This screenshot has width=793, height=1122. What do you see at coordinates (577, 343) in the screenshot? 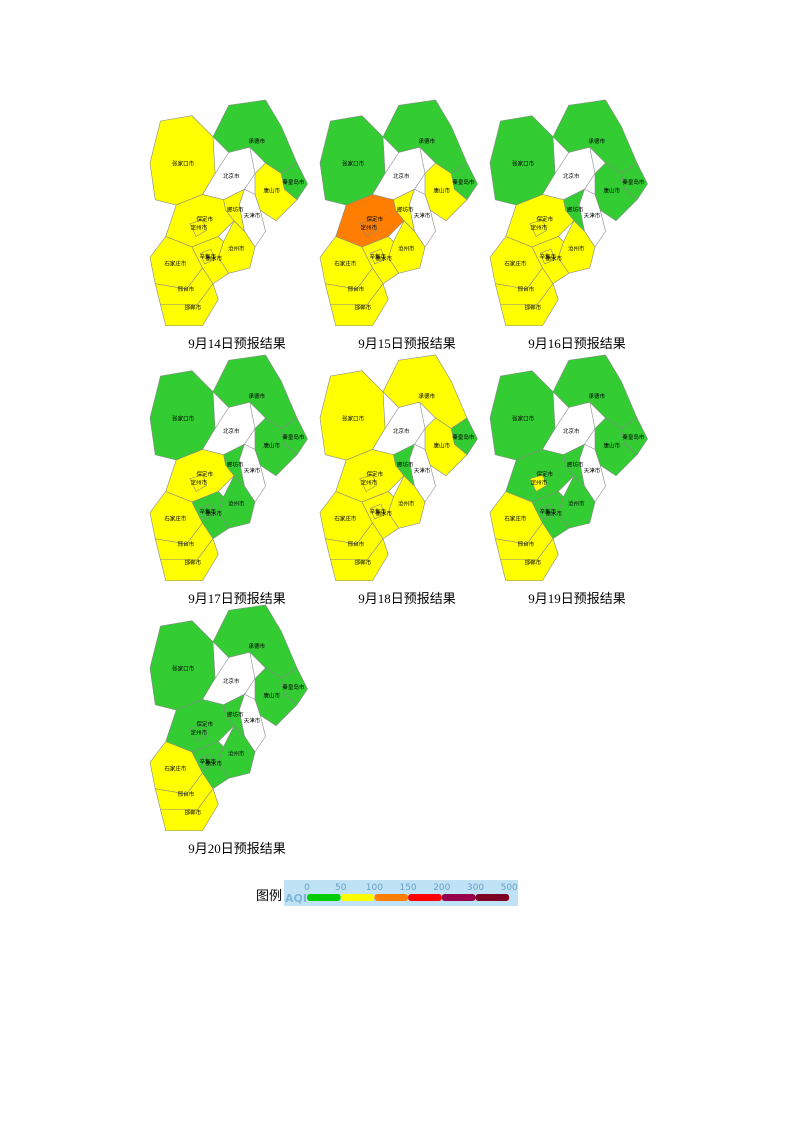
I see `caption: 9月16日预报结果` at bounding box center [577, 343].